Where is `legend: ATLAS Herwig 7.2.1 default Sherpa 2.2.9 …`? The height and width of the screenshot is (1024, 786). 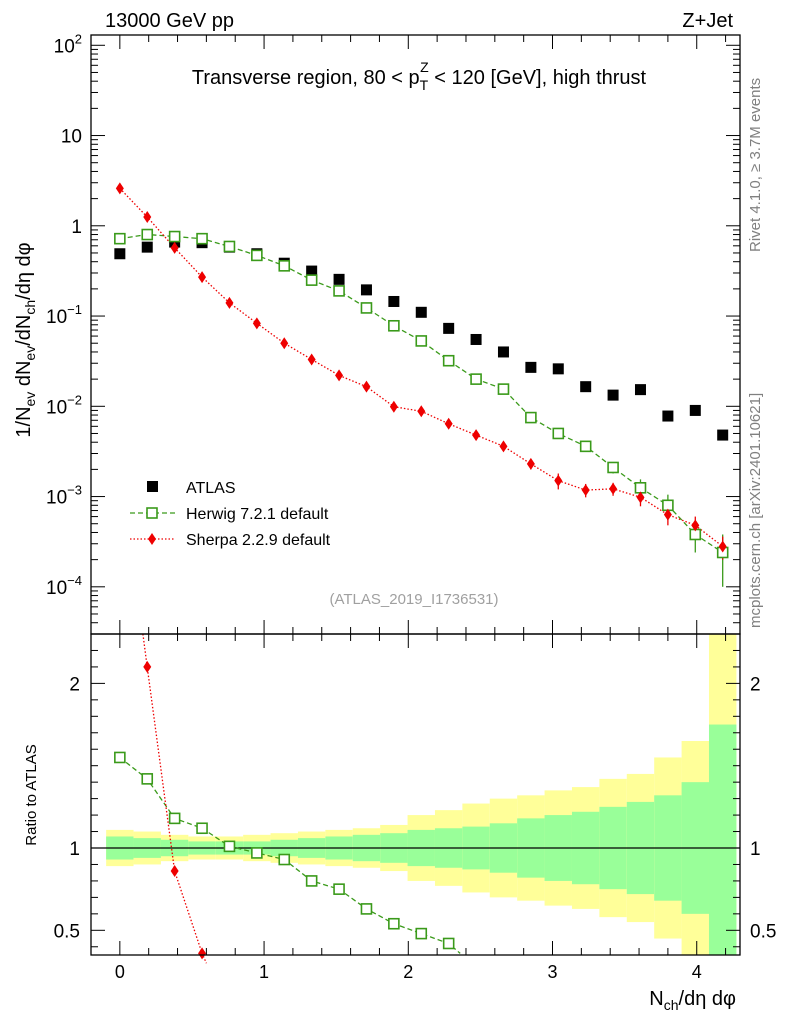
legend: ATLAS Herwig 7.2.1 default Sherpa 2.2.9 … is located at coordinates (230, 514).